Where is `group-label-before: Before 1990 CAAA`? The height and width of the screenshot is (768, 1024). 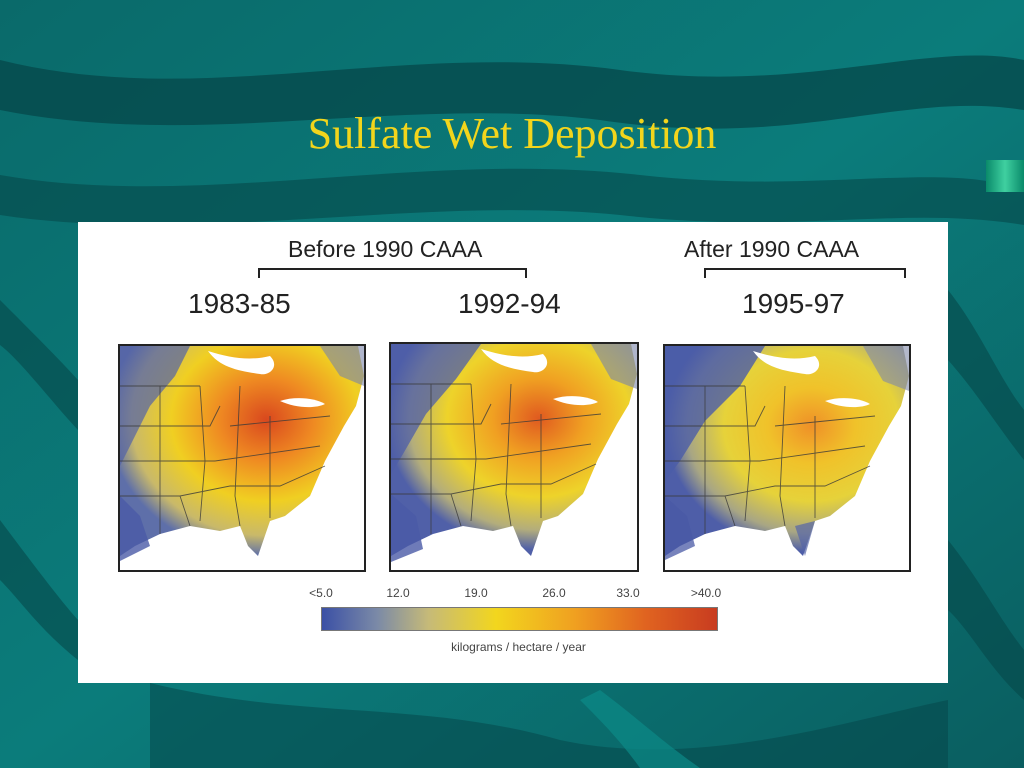
group-label-before: Before 1990 CAAA is located at coordinates (385, 249).